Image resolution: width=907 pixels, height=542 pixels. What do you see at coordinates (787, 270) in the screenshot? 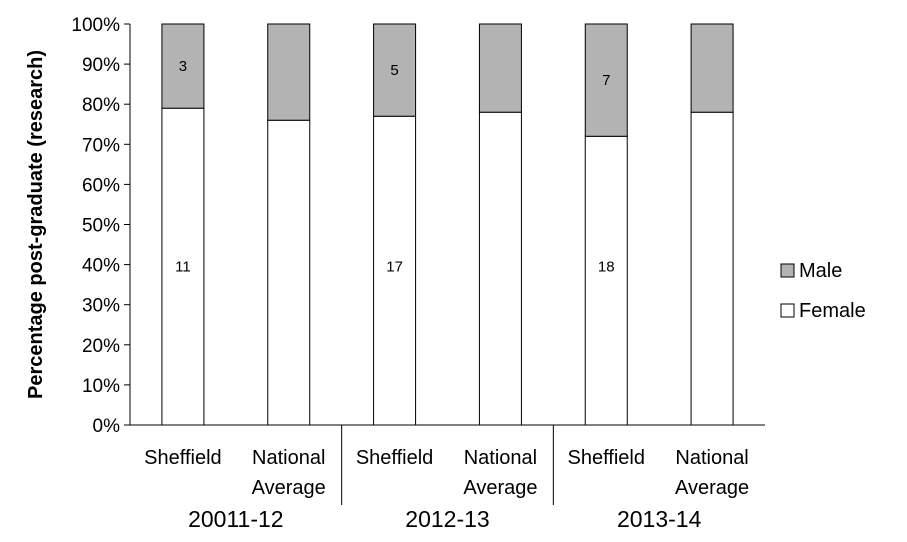
I see `legend-swatch-male` at bounding box center [787, 270].